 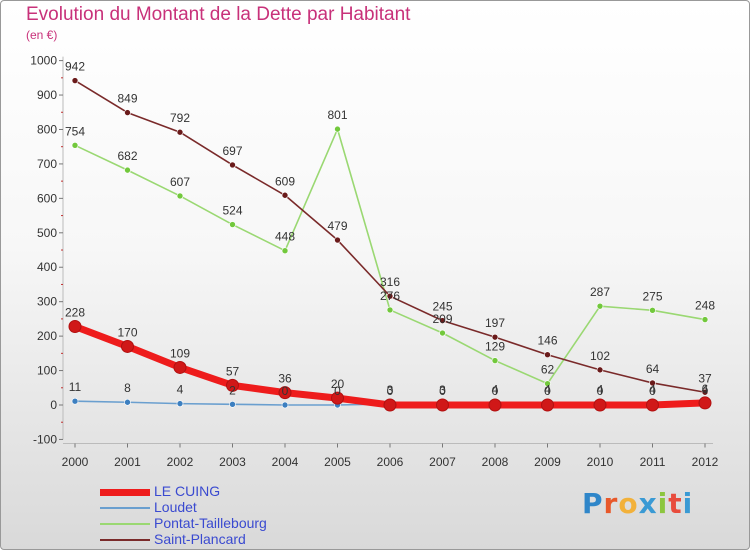 What do you see at coordinates (47, 95) in the screenshot?
I see `y-tick-label: 900` at bounding box center [47, 95].